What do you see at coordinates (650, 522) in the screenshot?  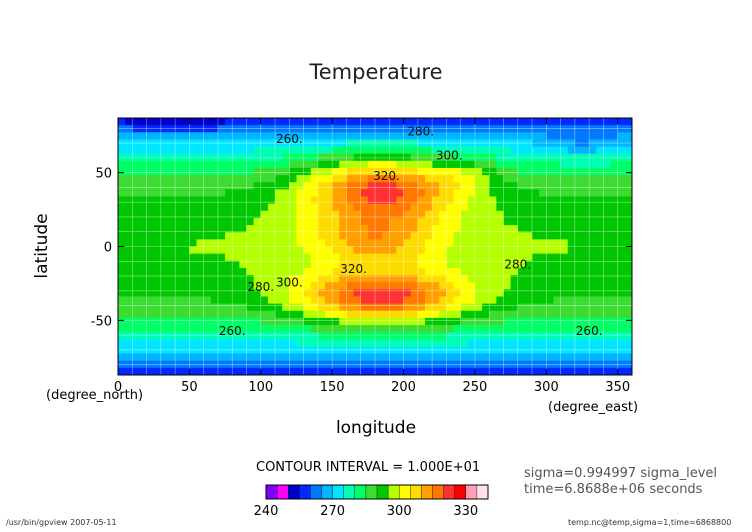 I see `footer-right: temp.nc@temp,sigma=1,time=6868800` at bounding box center [650, 522].